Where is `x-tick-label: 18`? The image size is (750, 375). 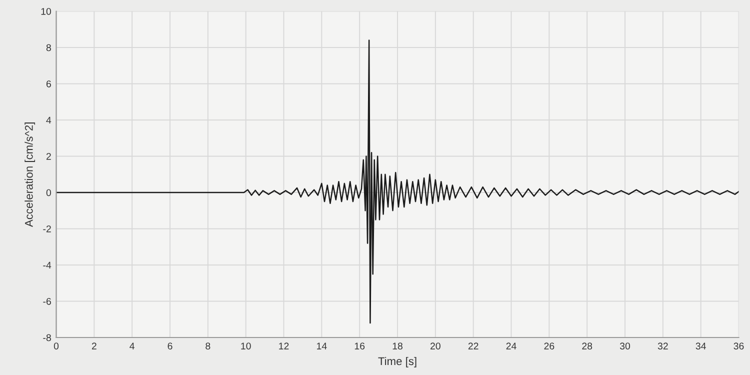
x-tick-label: 18 is located at coordinates (397, 346).